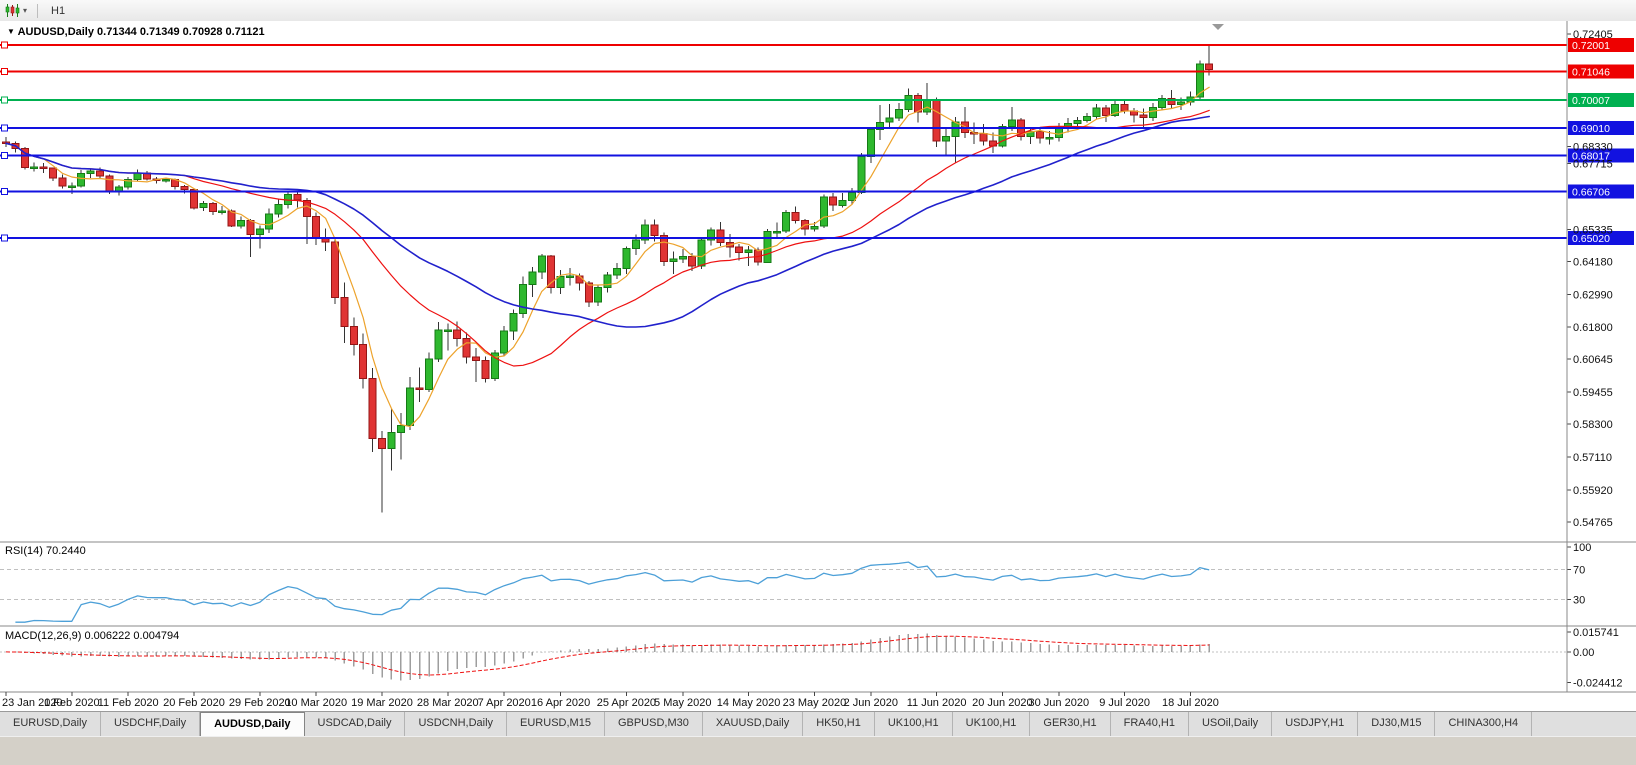  What do you see at coordinates (50, 724) in the screenshot?
I see `chart-tab-EURUSD-Daily: EURUSD,Daily` at bounding box center [50, 724].